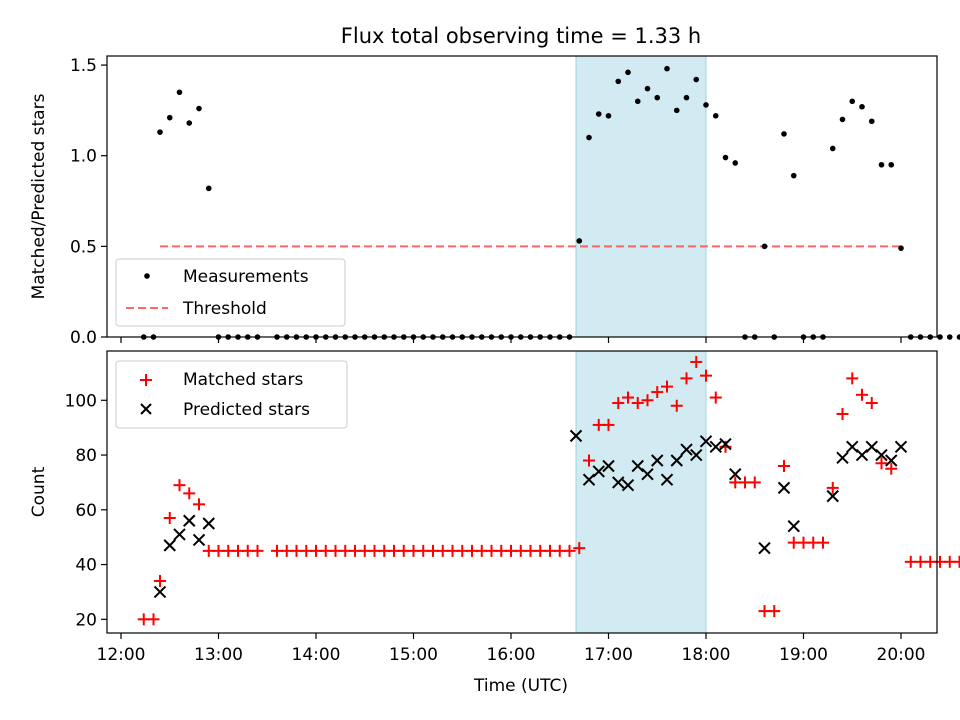  Describe the element at coordinates (224, 309) in the screenshot. I see `ratio-legend-threshold: Threshold` at that location.